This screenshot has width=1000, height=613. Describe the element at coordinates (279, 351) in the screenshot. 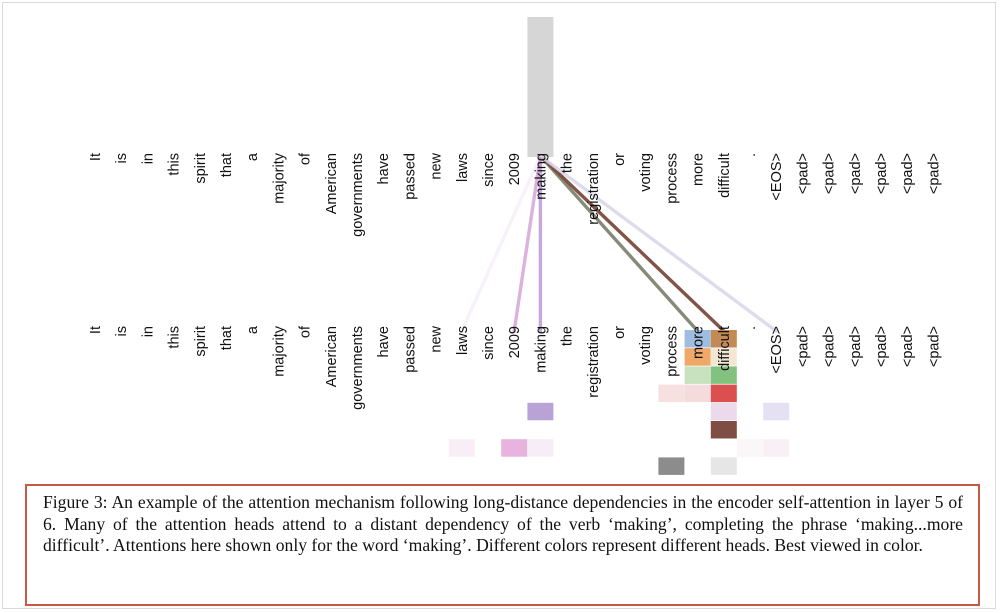

I see `target-token: majority` at that location.